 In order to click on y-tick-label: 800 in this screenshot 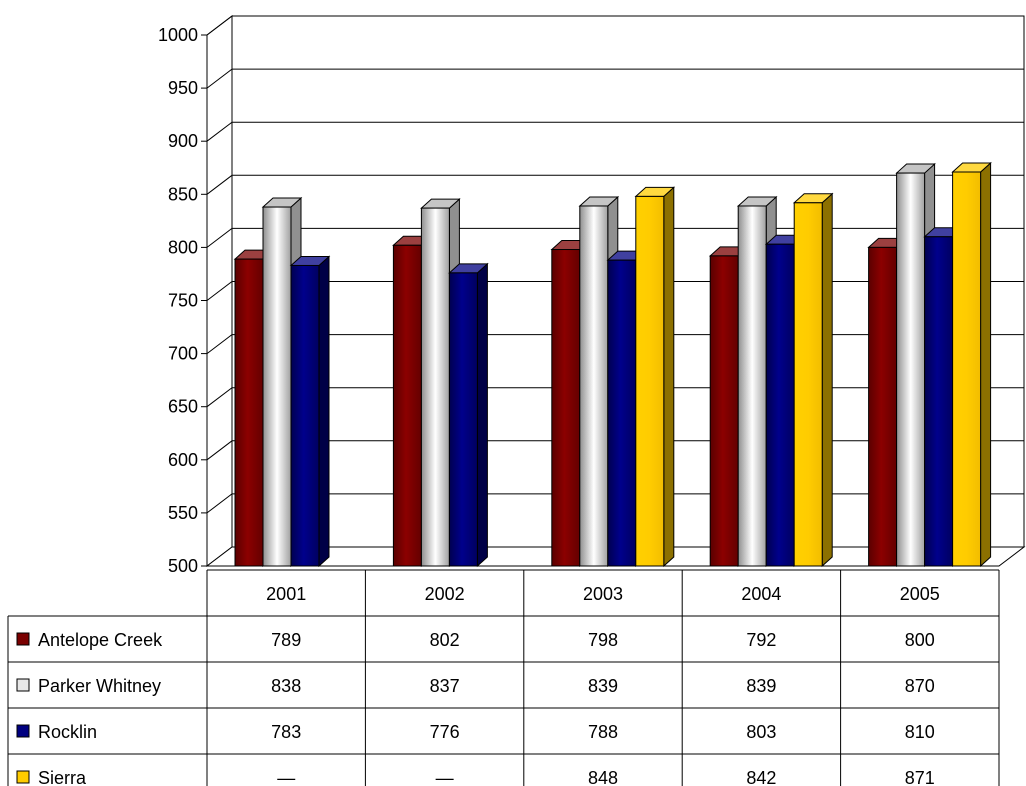, I will do `click(183, 247)`.